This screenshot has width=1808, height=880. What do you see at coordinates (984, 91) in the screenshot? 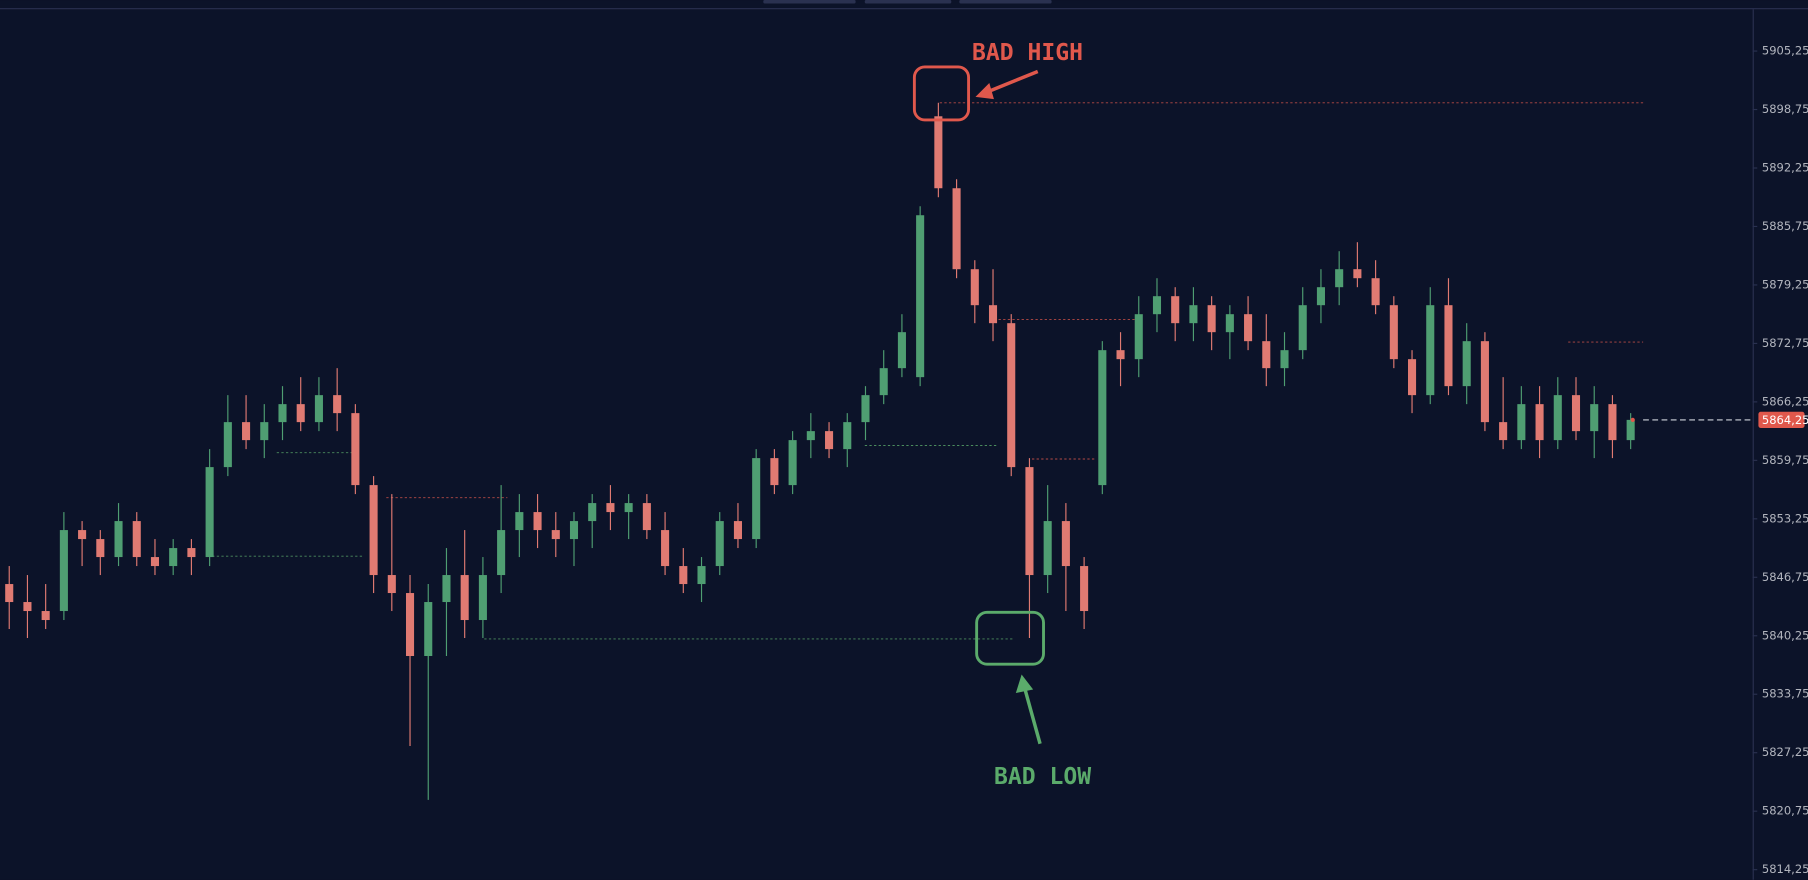
I see `arrow-head` at bounding box center [984, 91].